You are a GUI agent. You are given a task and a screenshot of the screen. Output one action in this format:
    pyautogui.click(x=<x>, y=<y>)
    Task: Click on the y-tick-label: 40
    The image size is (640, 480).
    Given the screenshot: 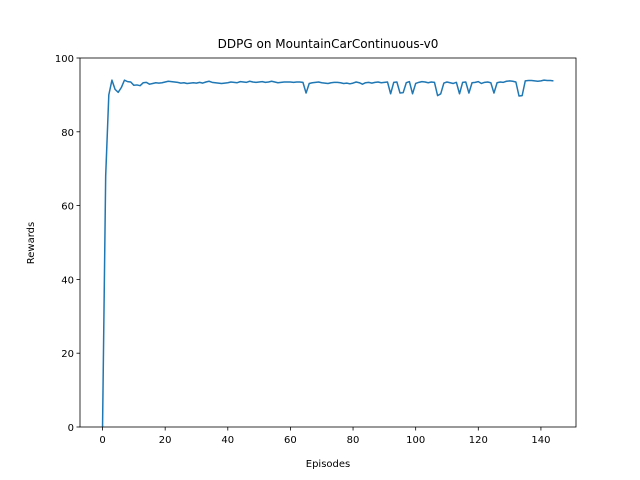 What is the action you would take?
    pyautogui.click(x=67, y=280)
    